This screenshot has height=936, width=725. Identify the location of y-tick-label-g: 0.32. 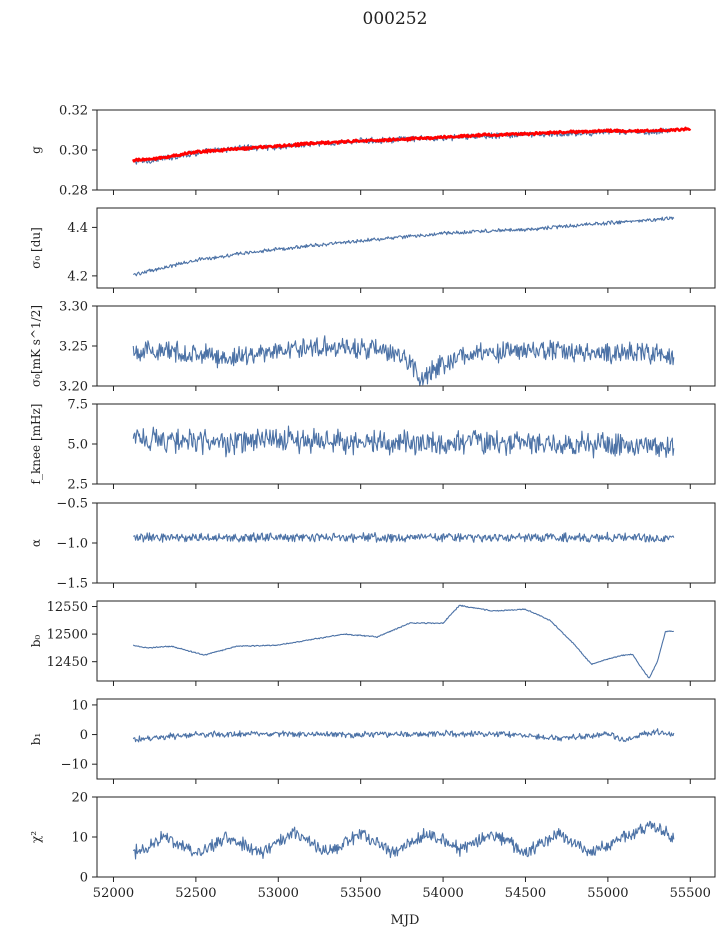
(73, 111).